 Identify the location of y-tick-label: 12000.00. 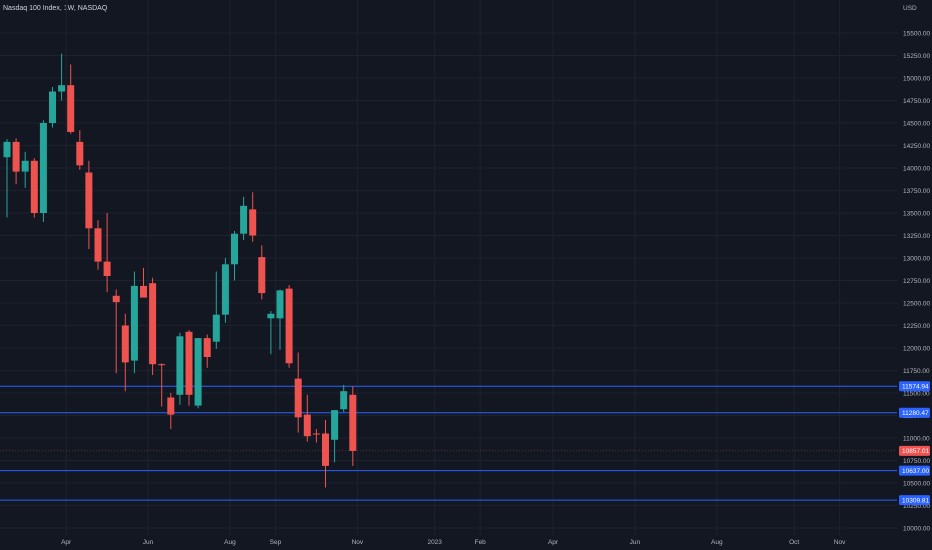
(916, 348).